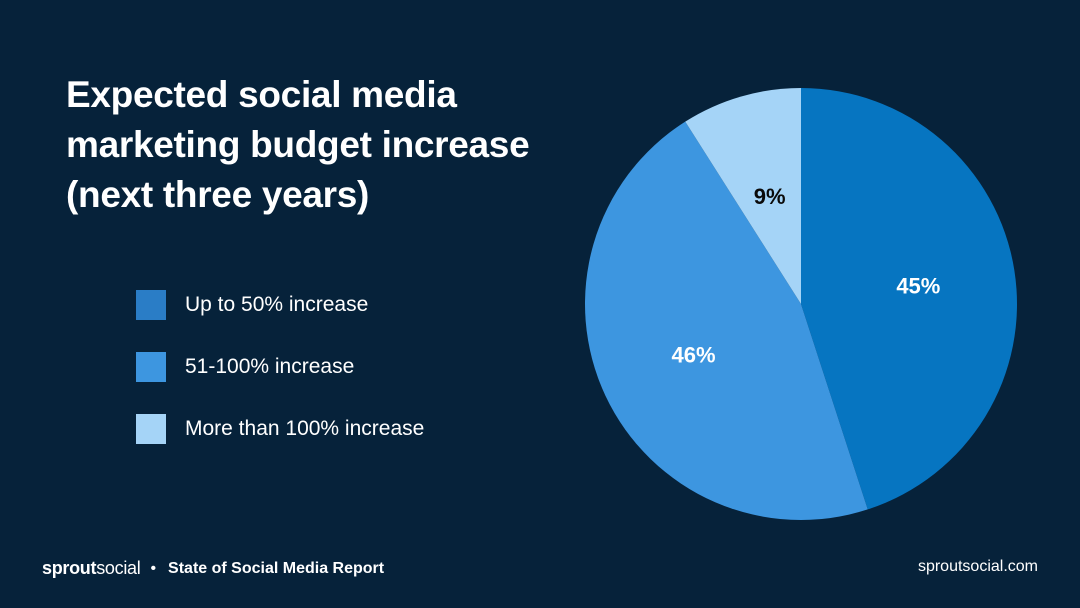 This screenshot has width=1080, height=608. Describe the element at coordinates (69, 568) in the screenshot. I see `logo-bold: sprout` at that location.